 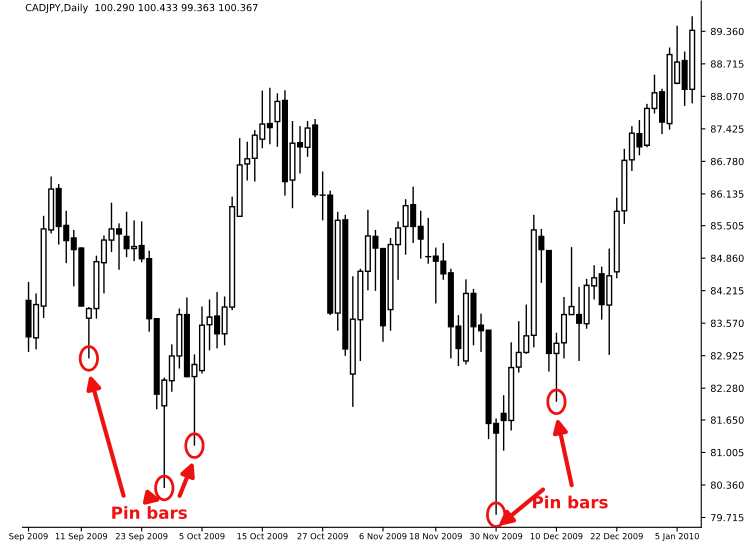 I want to click on y-tick-label: 89.360, so click(x=727, y=32).